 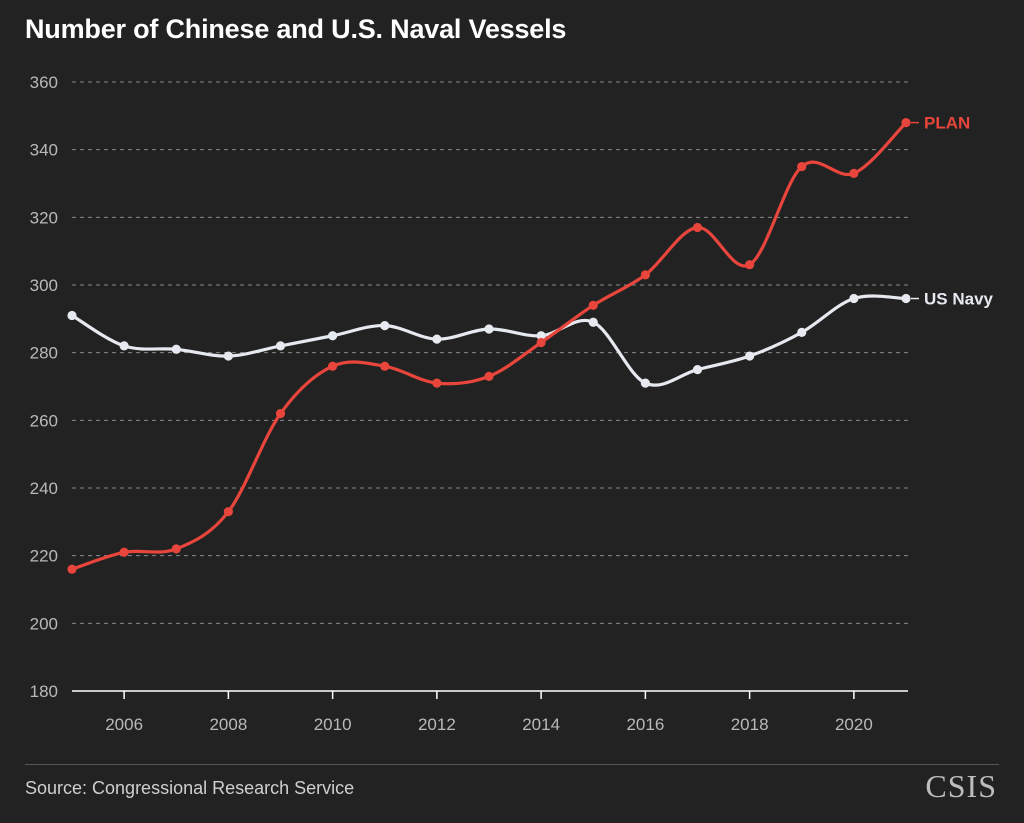 What do you see at coordinates (44, 82) in the screenshot?
I see `y-tick-label: 360` at bounding box center [44, 82].